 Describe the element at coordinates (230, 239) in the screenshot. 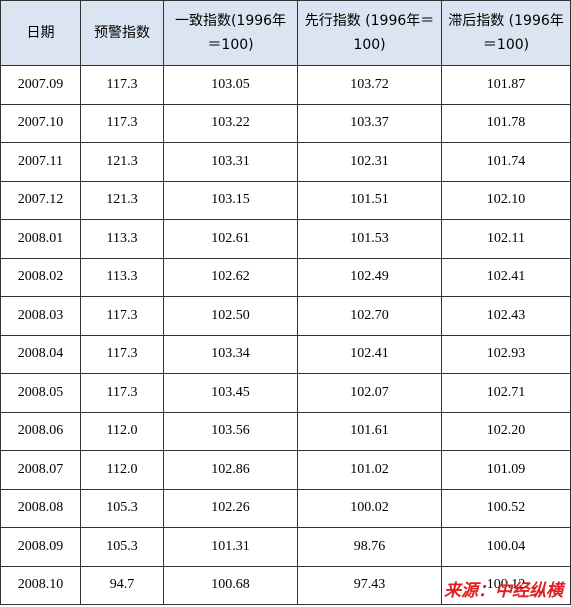

I see `table-cell: 102.61` at that location.